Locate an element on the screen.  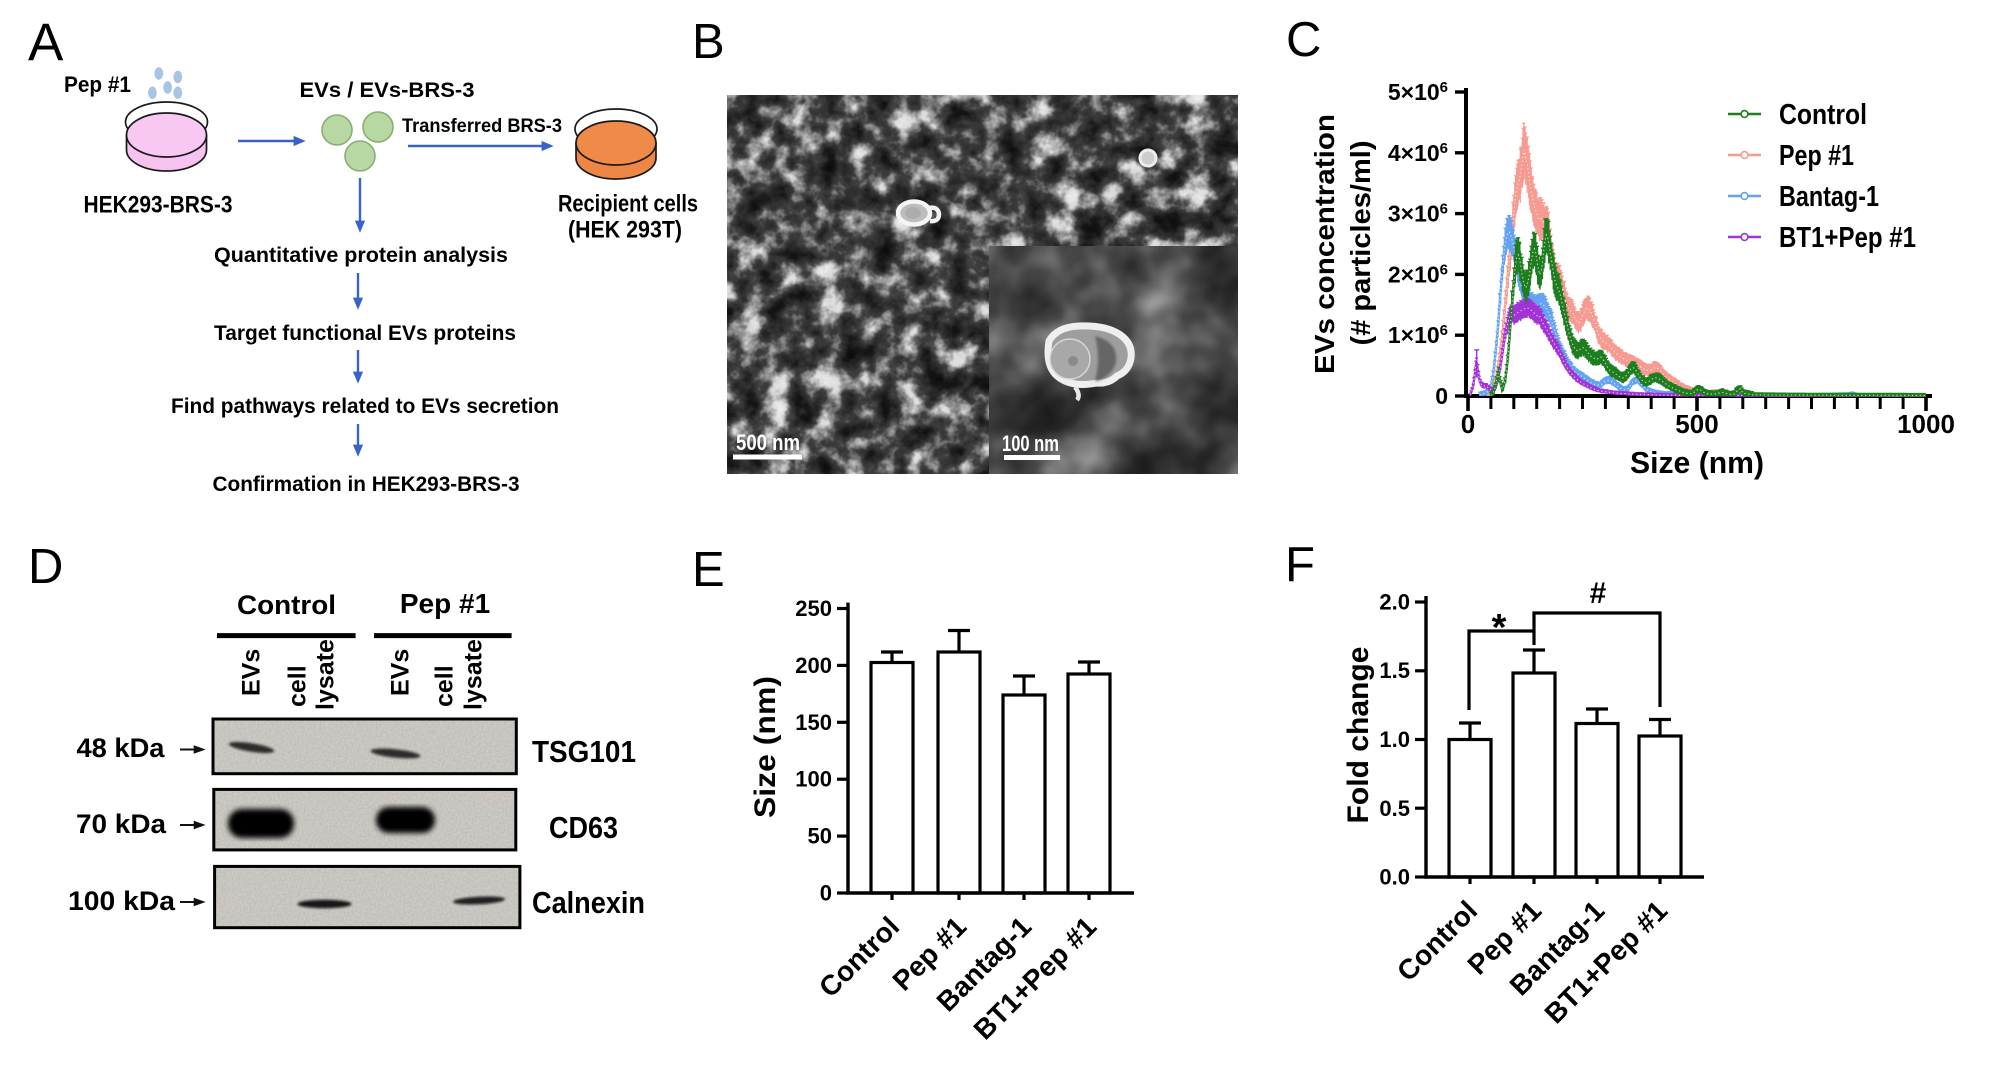
svg-text: Confirmation in HEK293-BRS-3 is located at coordinates (366, 484).